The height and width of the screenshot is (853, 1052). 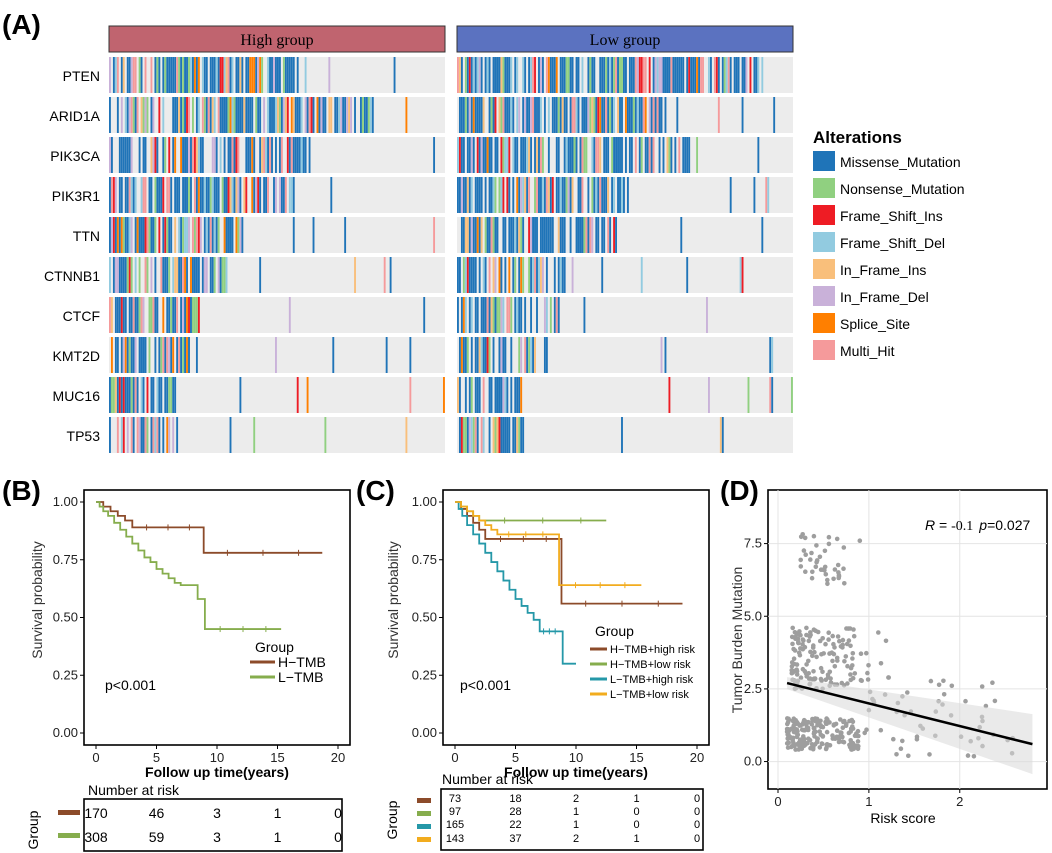 What do you see at coordinates (883, 270) in the screenshot?
I see `legend-label: In_Frame_Ins` at bounding box center [883, 270].